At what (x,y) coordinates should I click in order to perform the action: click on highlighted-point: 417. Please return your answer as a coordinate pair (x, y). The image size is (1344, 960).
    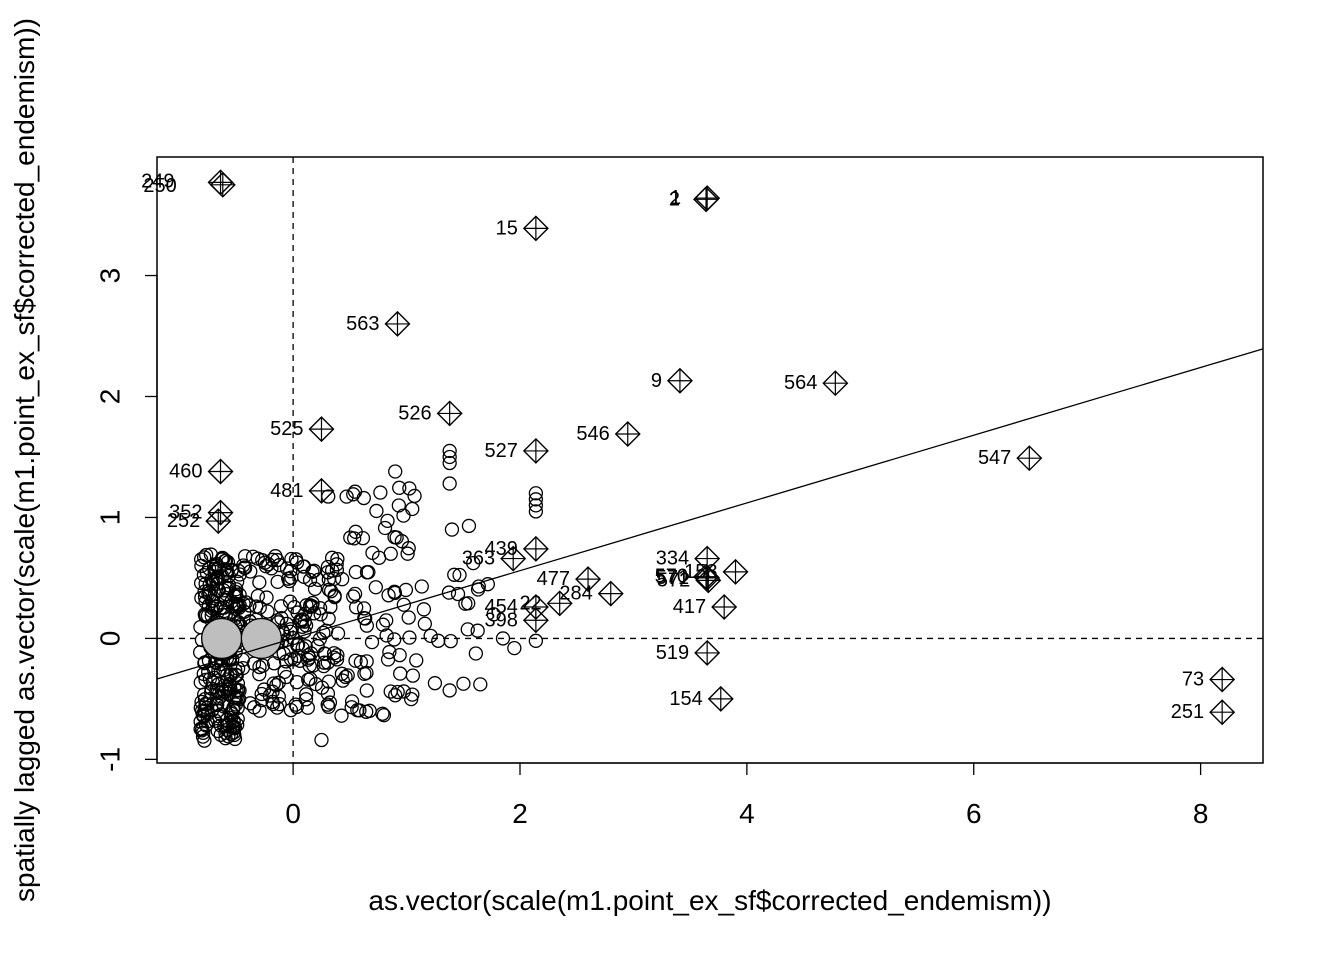
    Looking at the image, I should click on (705, 606).